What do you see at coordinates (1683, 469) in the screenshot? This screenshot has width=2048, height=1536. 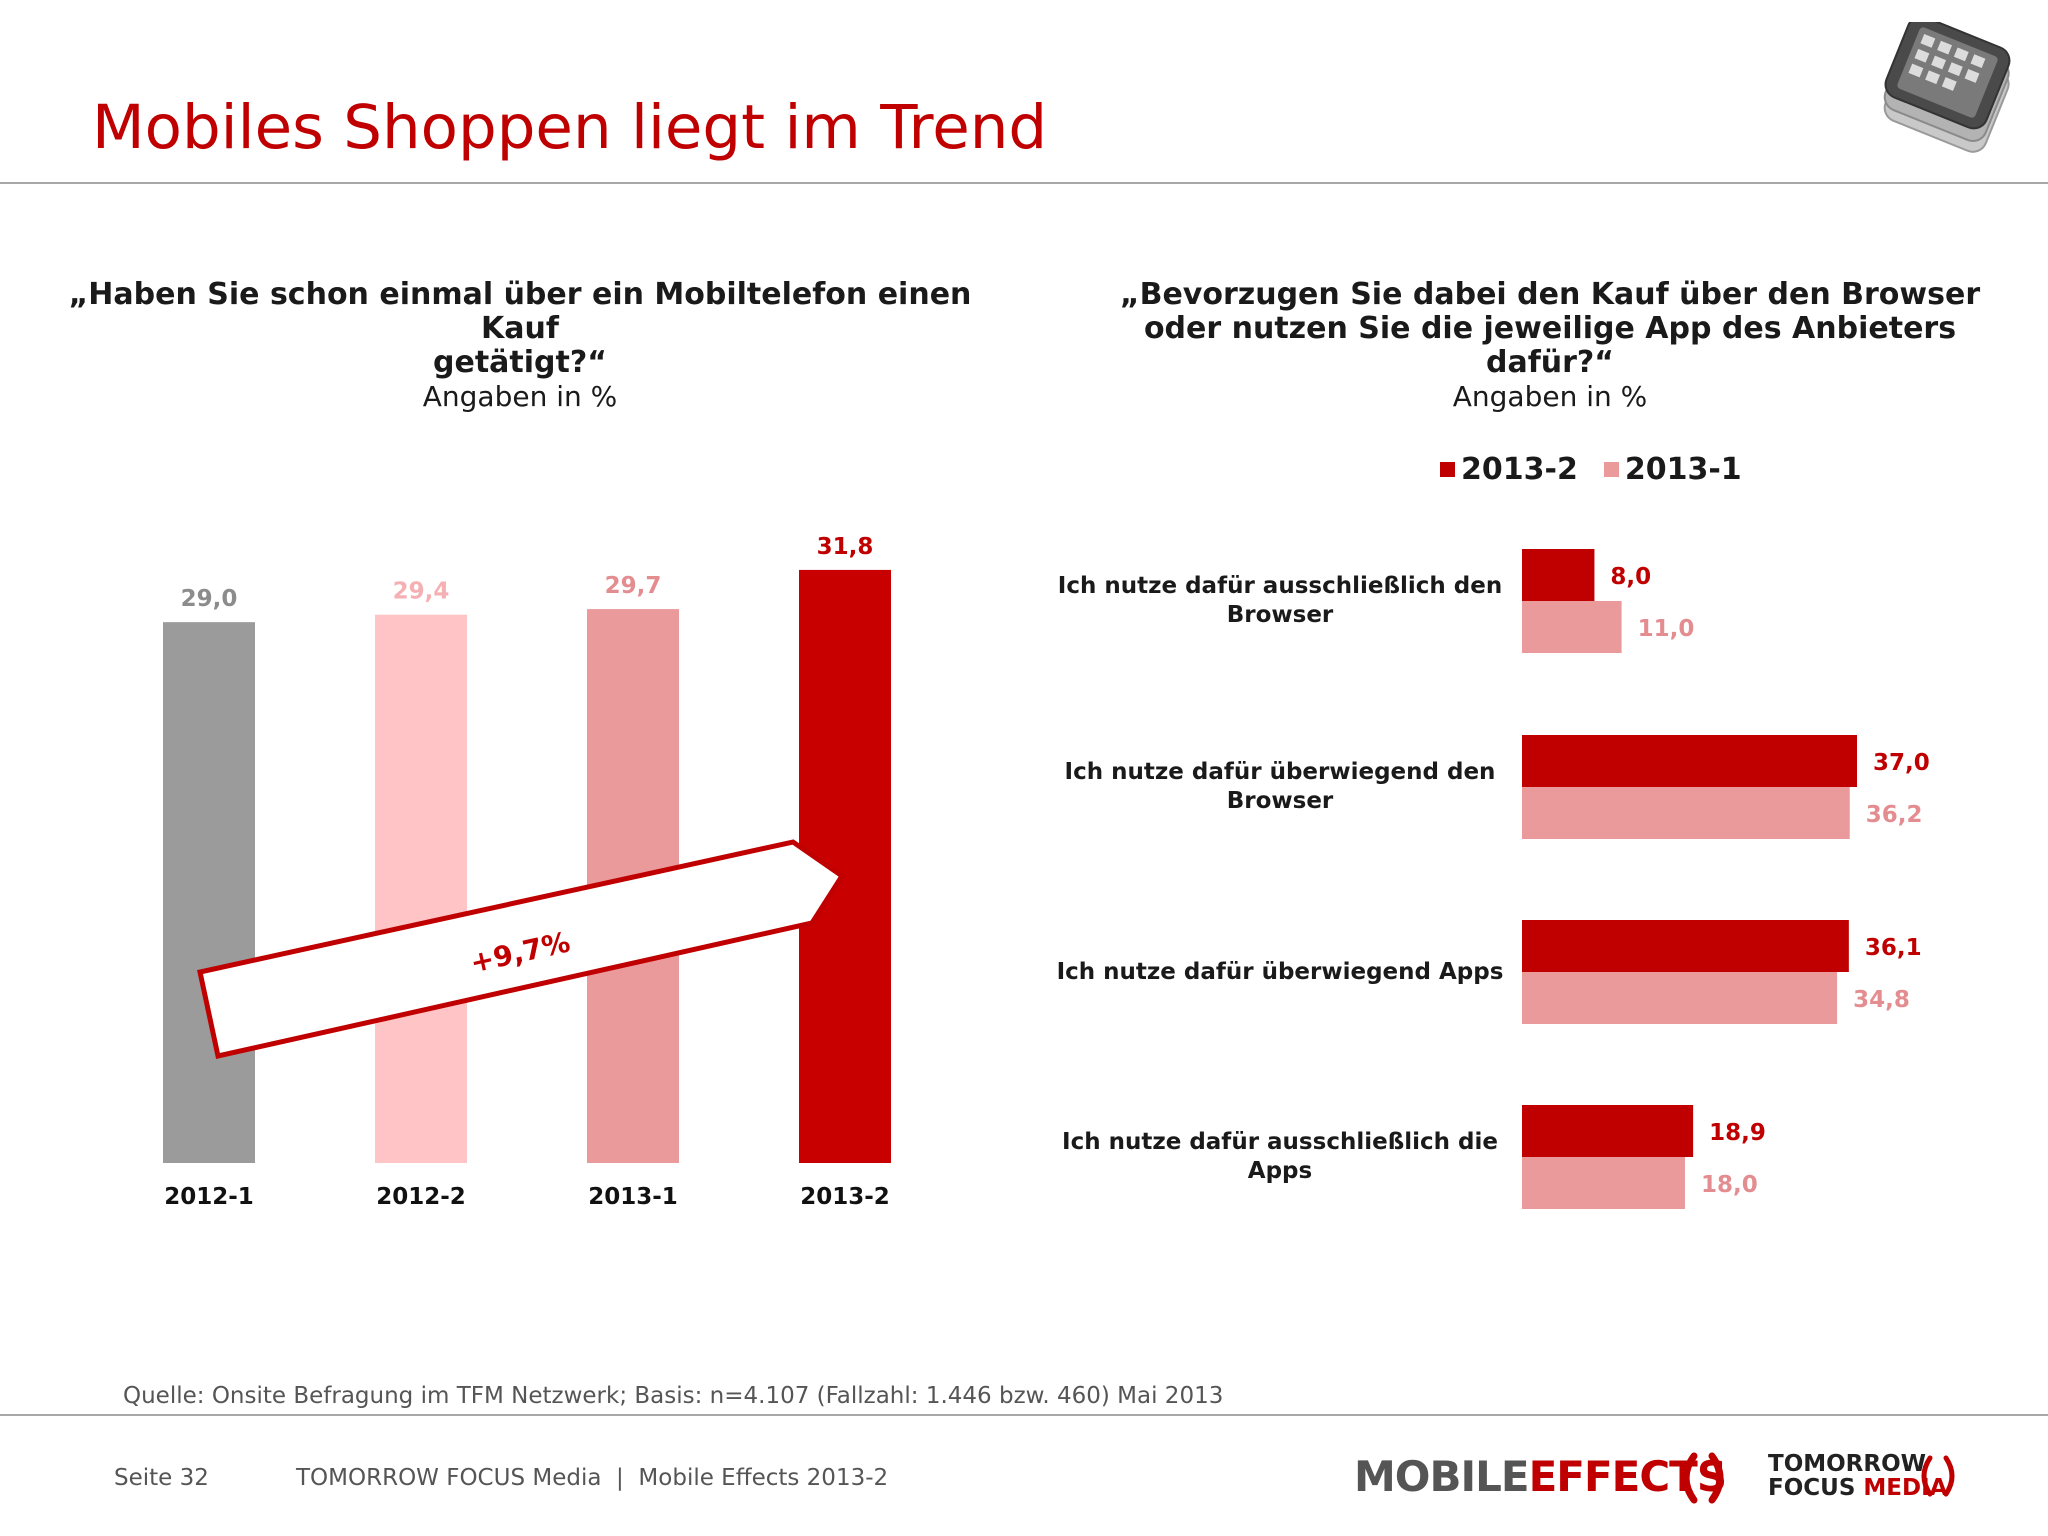 I see `legend-label: 2013-1` at bounding box center [1683, 469].